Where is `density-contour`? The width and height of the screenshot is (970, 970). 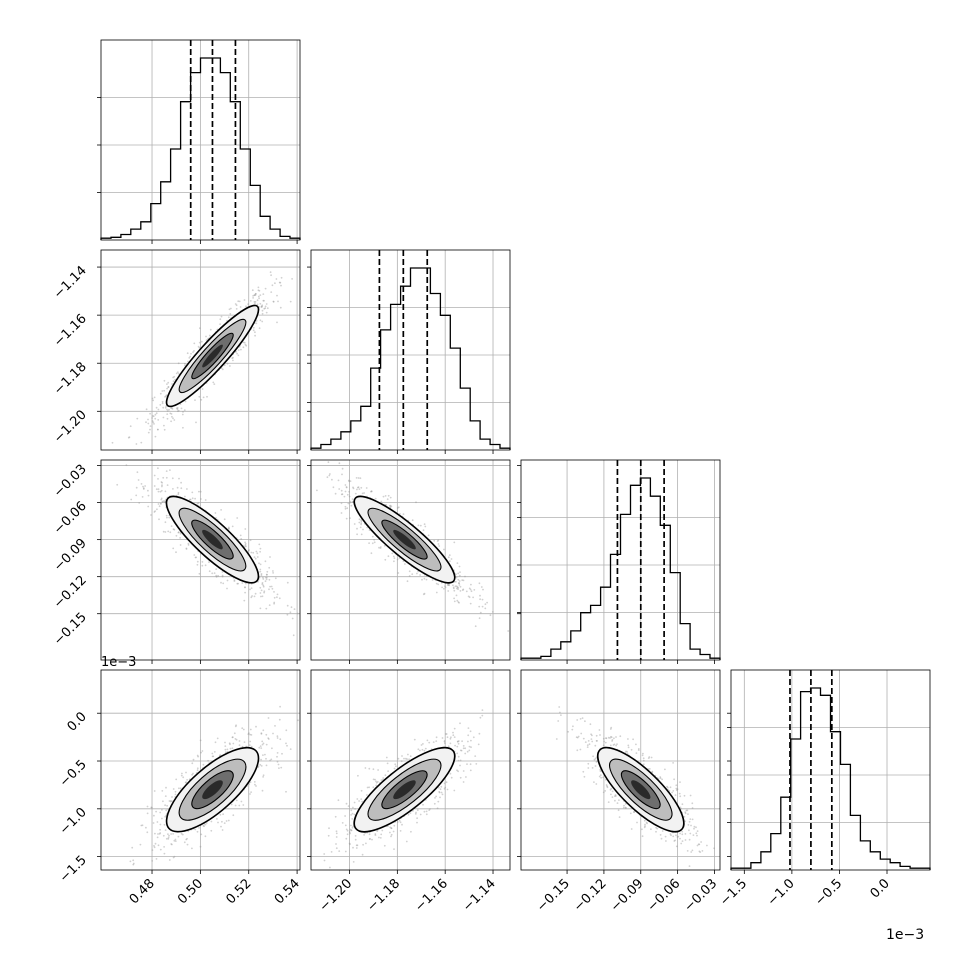 density-contour is located at coordinates (212, 790).